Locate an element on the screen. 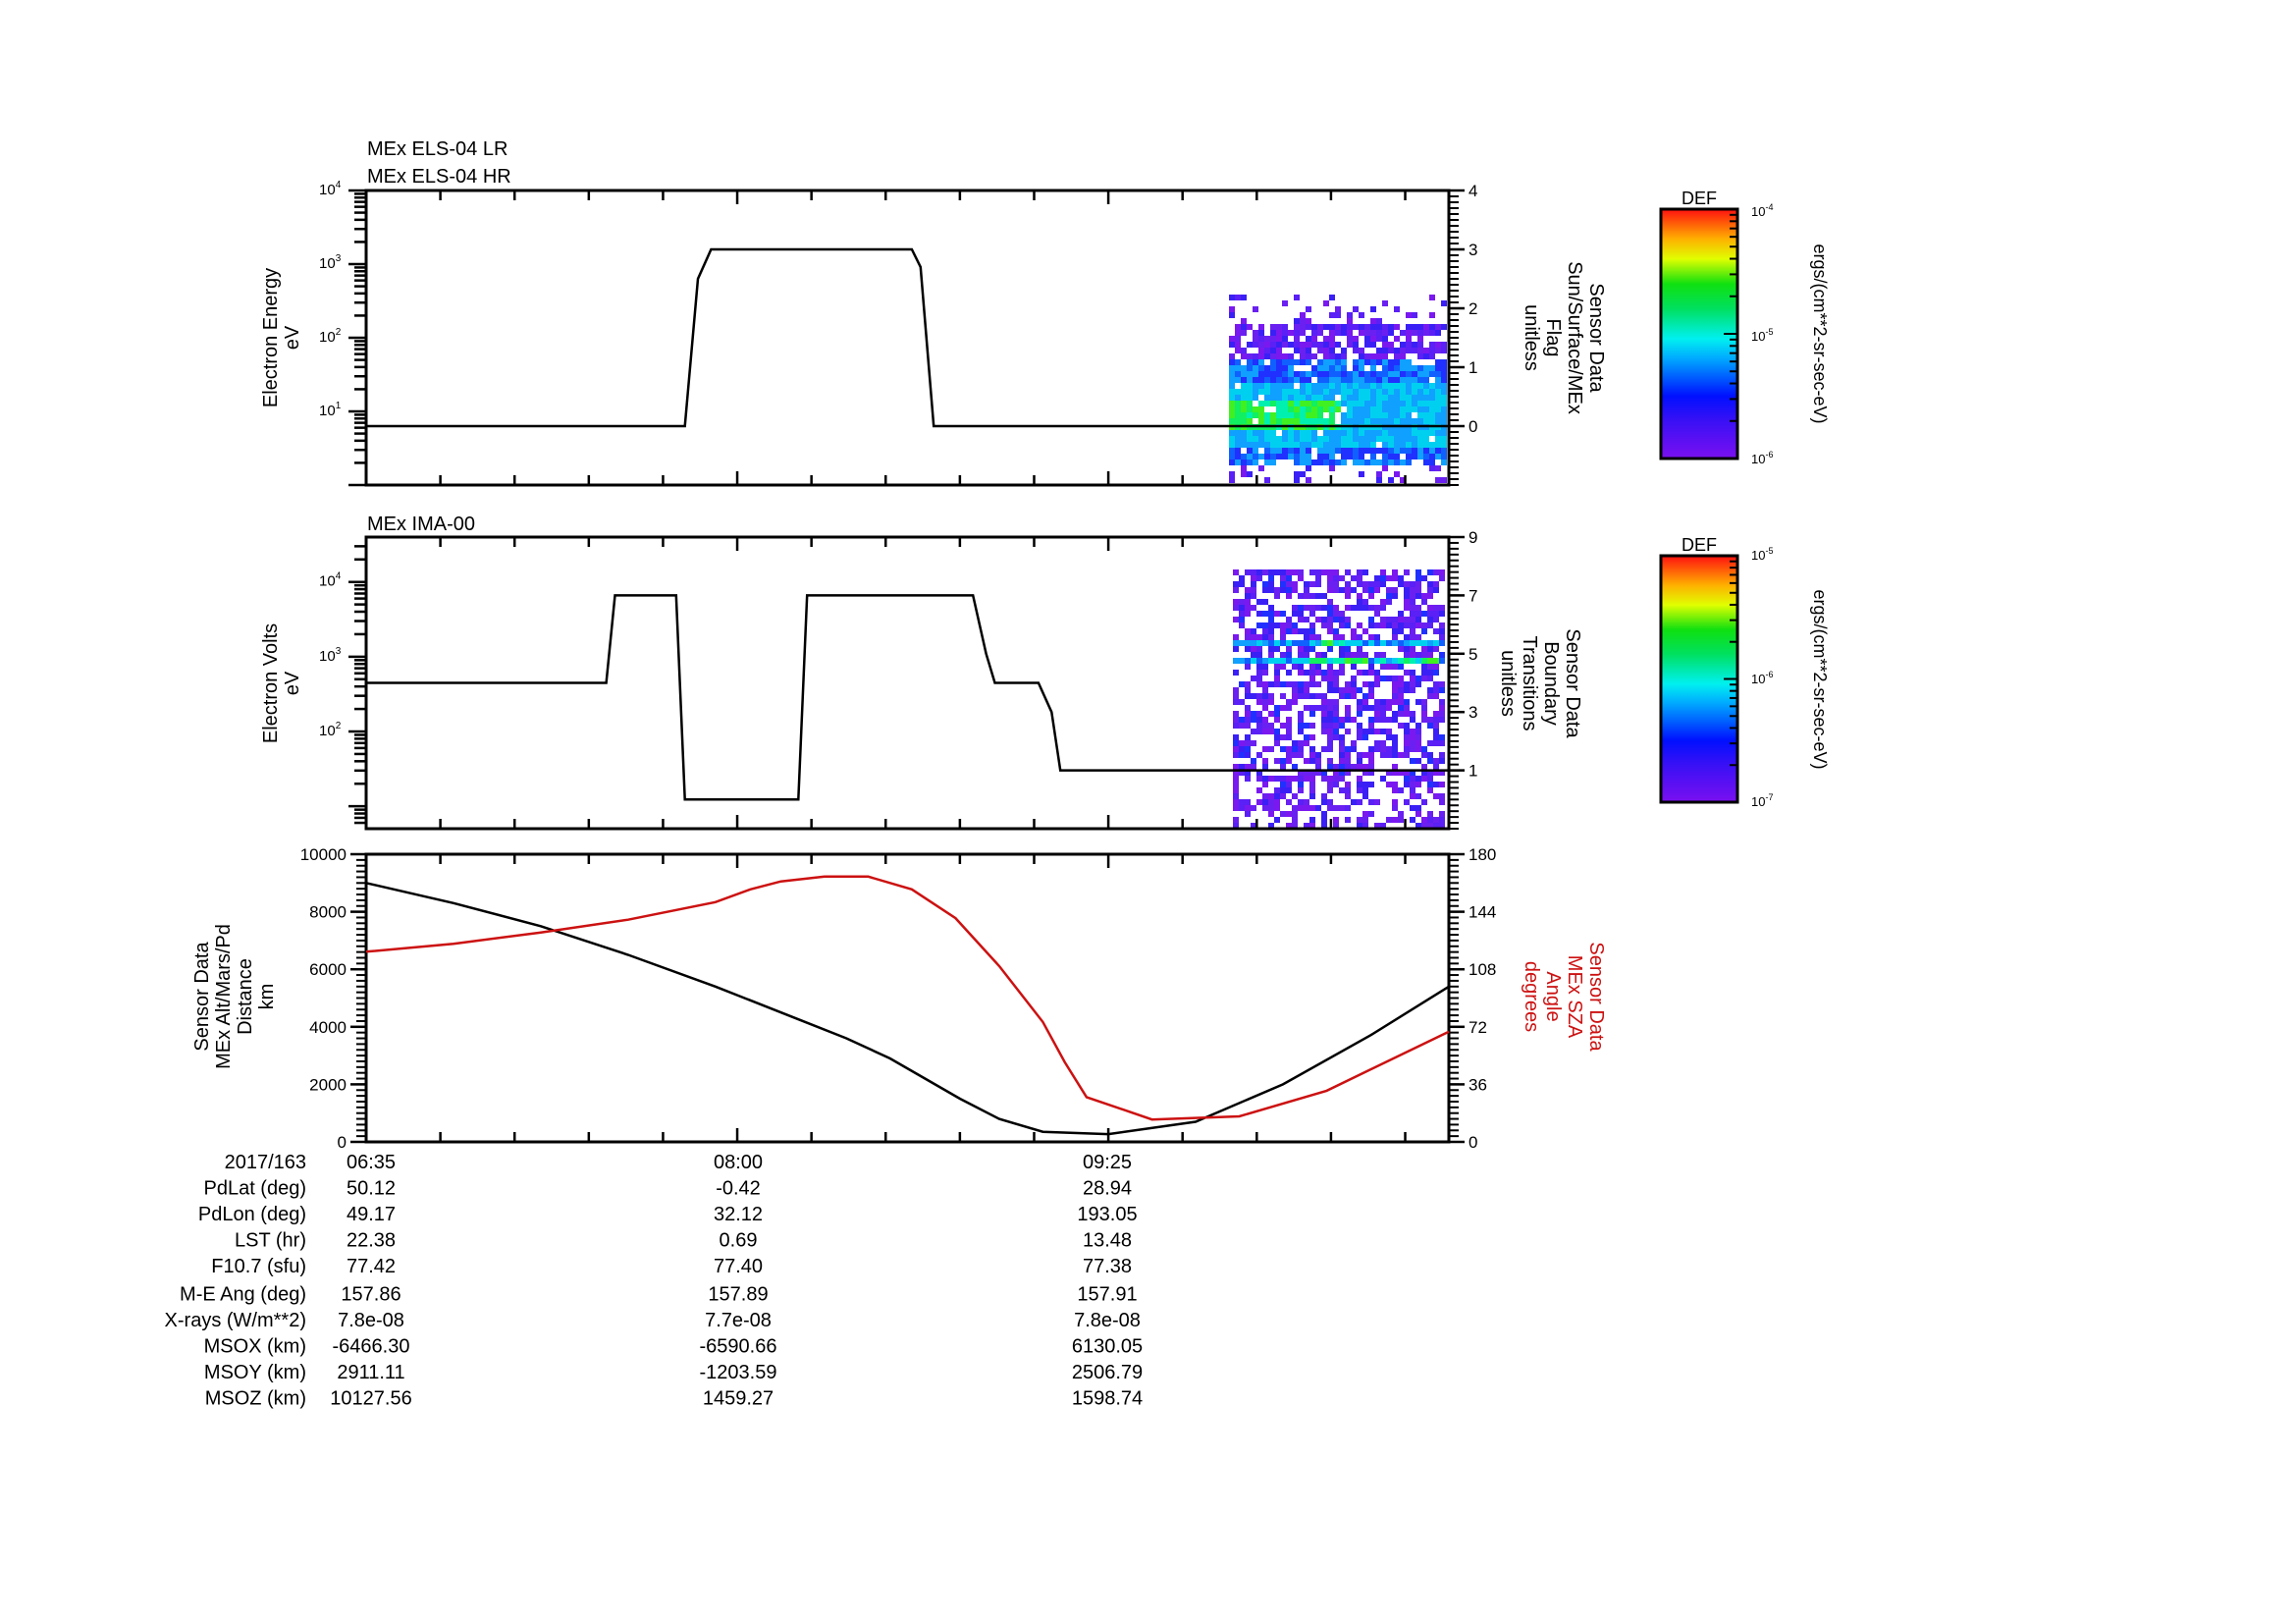  colorbar-ima-units: ergs/(cm**2-sr-sec-eV) is located at coordinates (1820, 679).